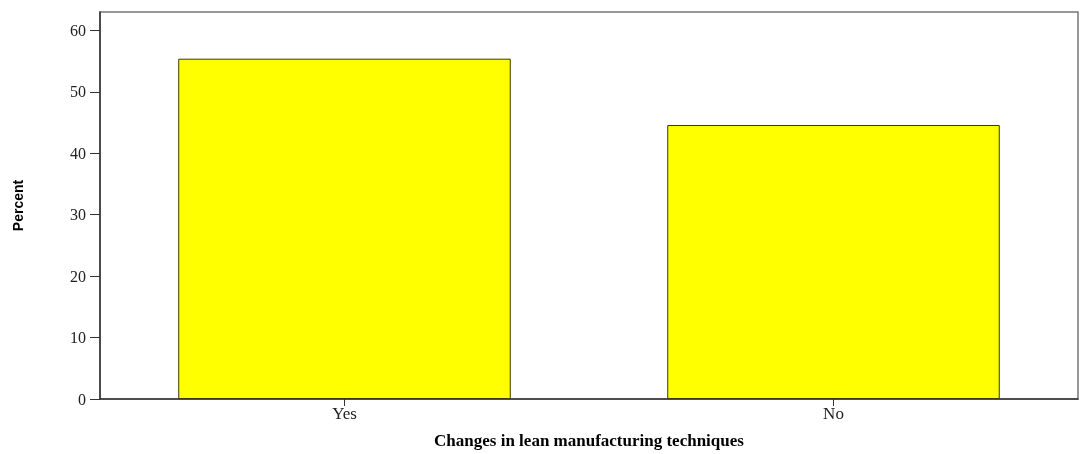 The image size is (1080, 454). What do you see at coordinates (18, 205) in the screenshot?
I see `y-axis-title: Percent` at bounding box center [18, 205].